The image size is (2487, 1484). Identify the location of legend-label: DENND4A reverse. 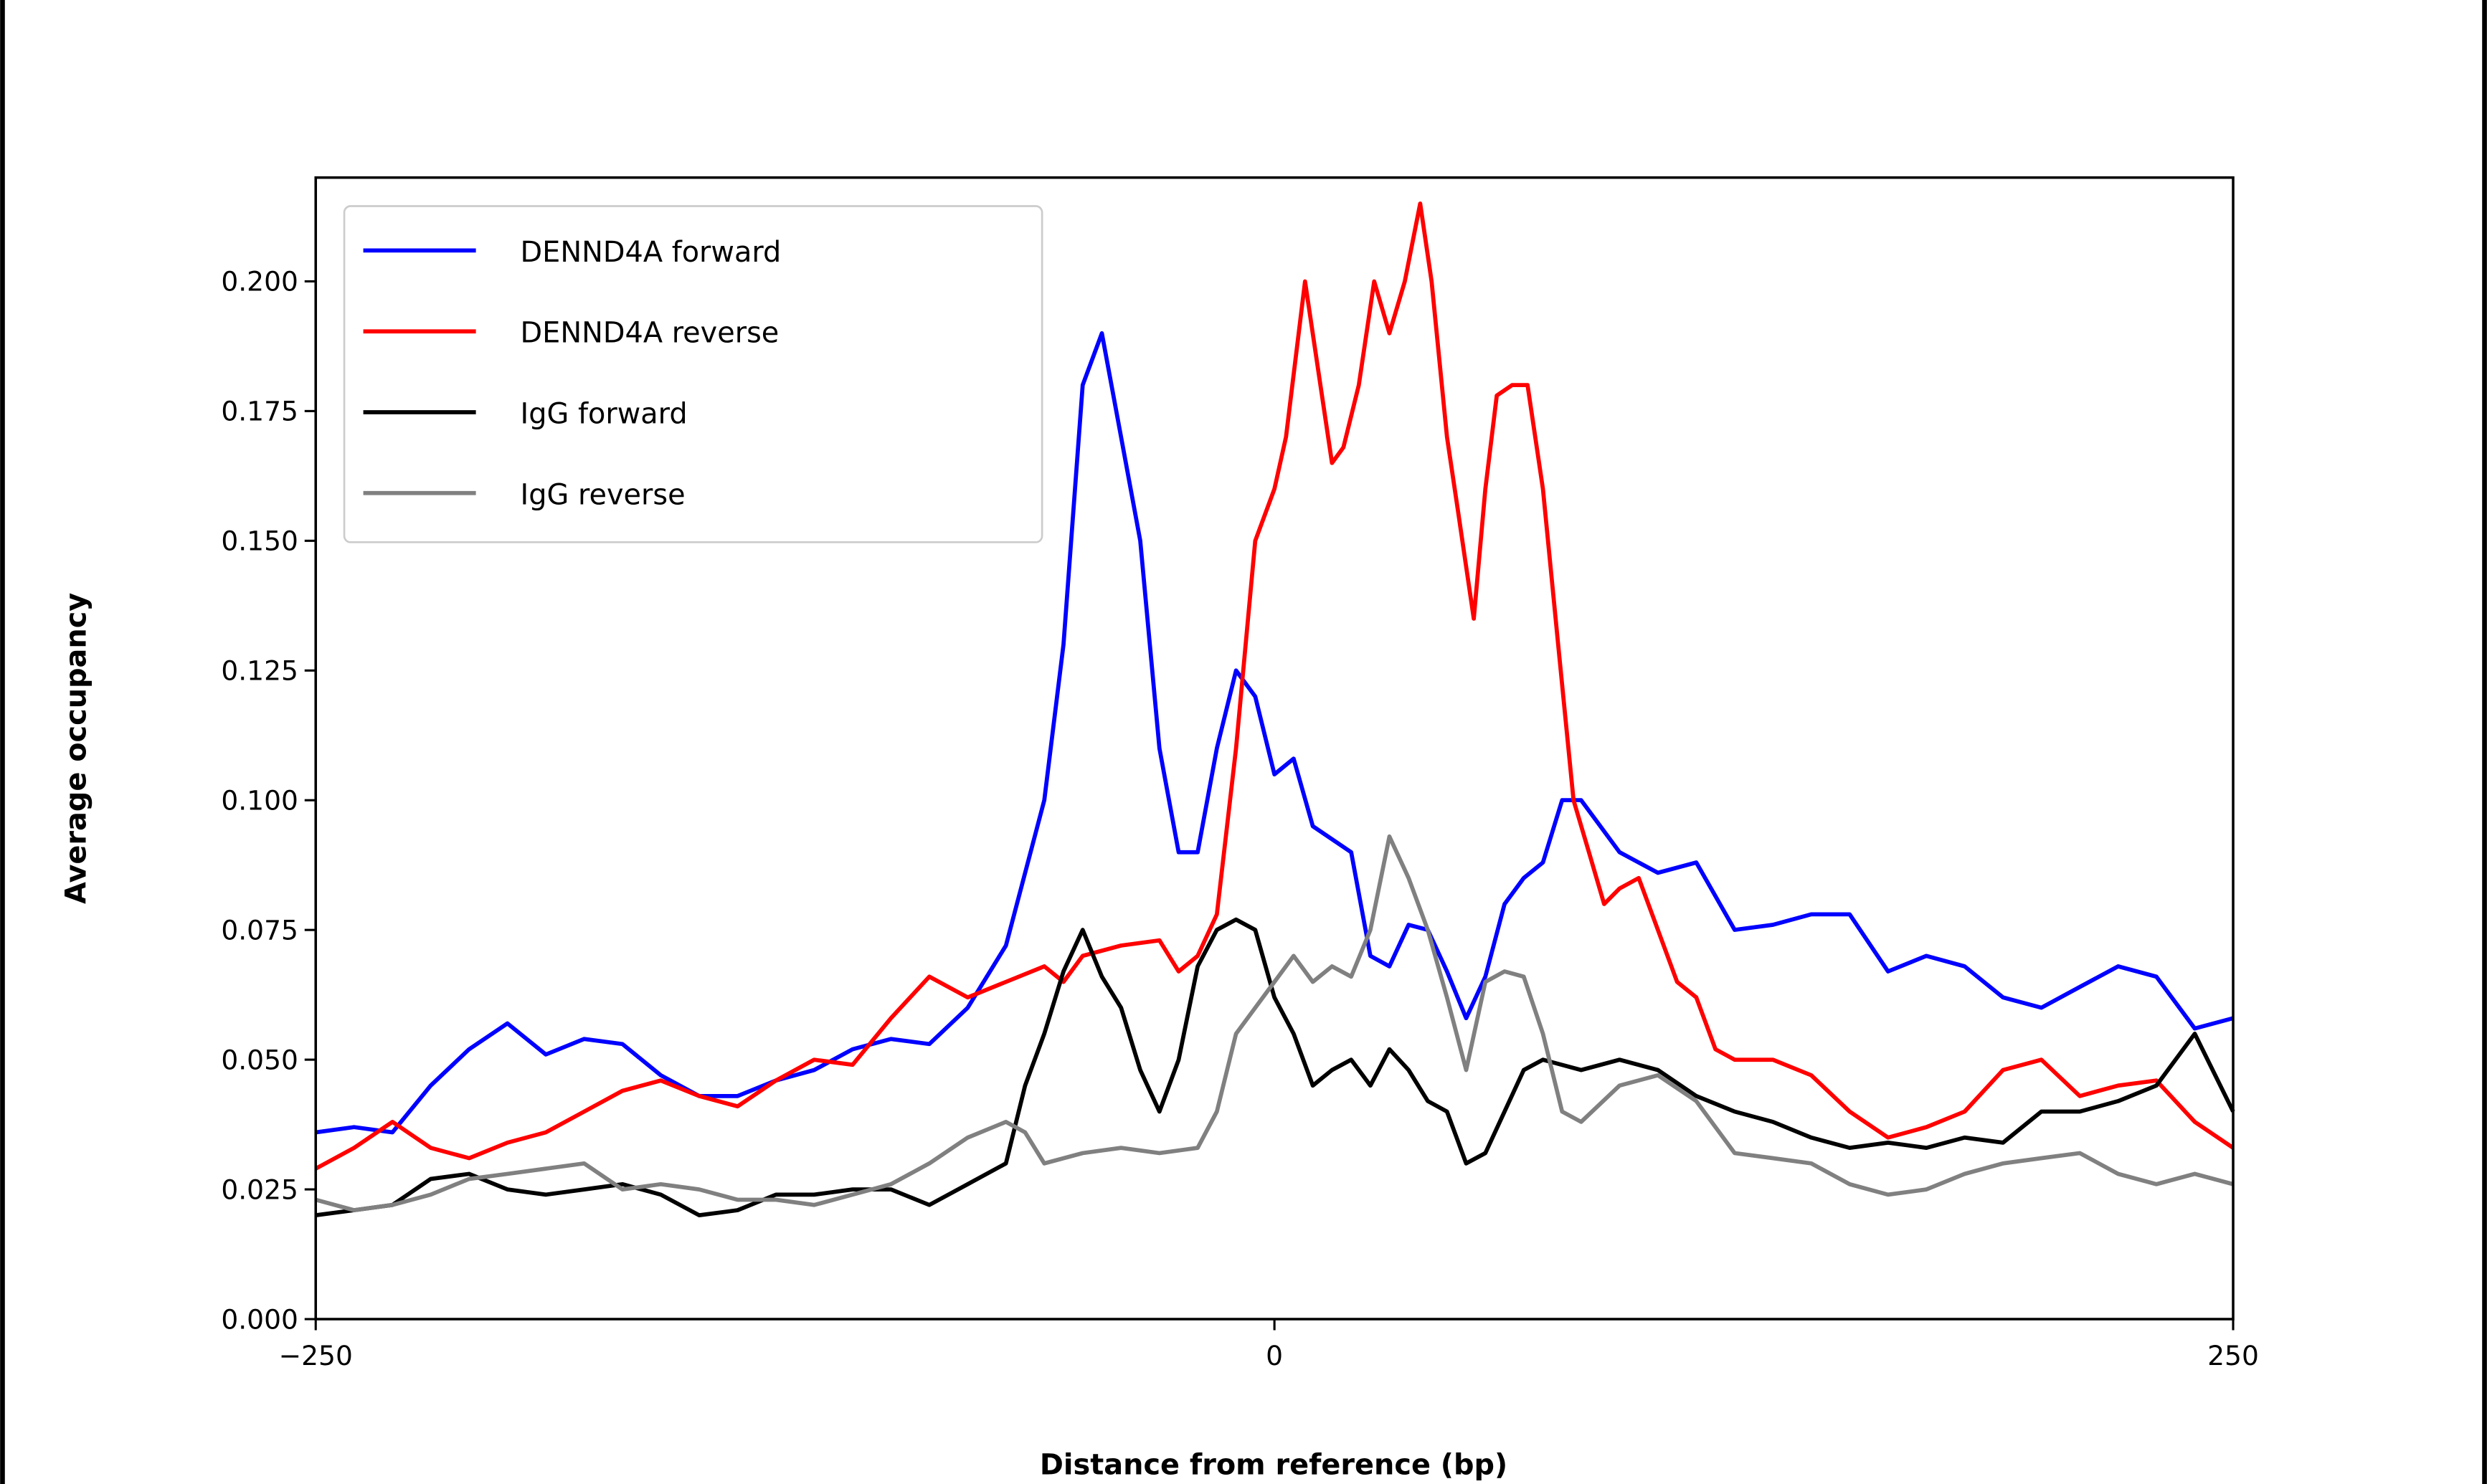
(650, 333).